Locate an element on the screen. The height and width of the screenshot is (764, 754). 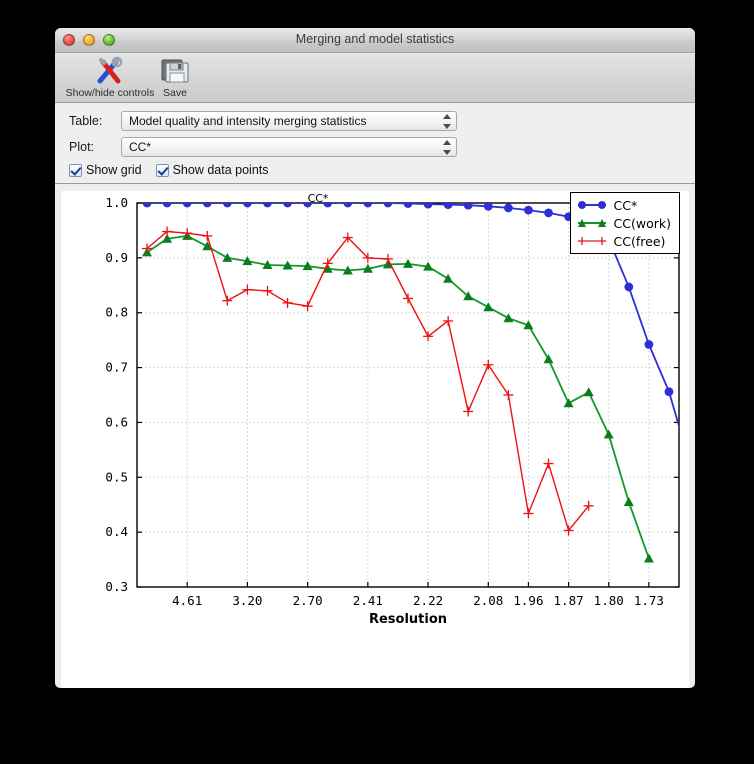
legend-marker-triangle-icon is located at coordinates (591, 223).